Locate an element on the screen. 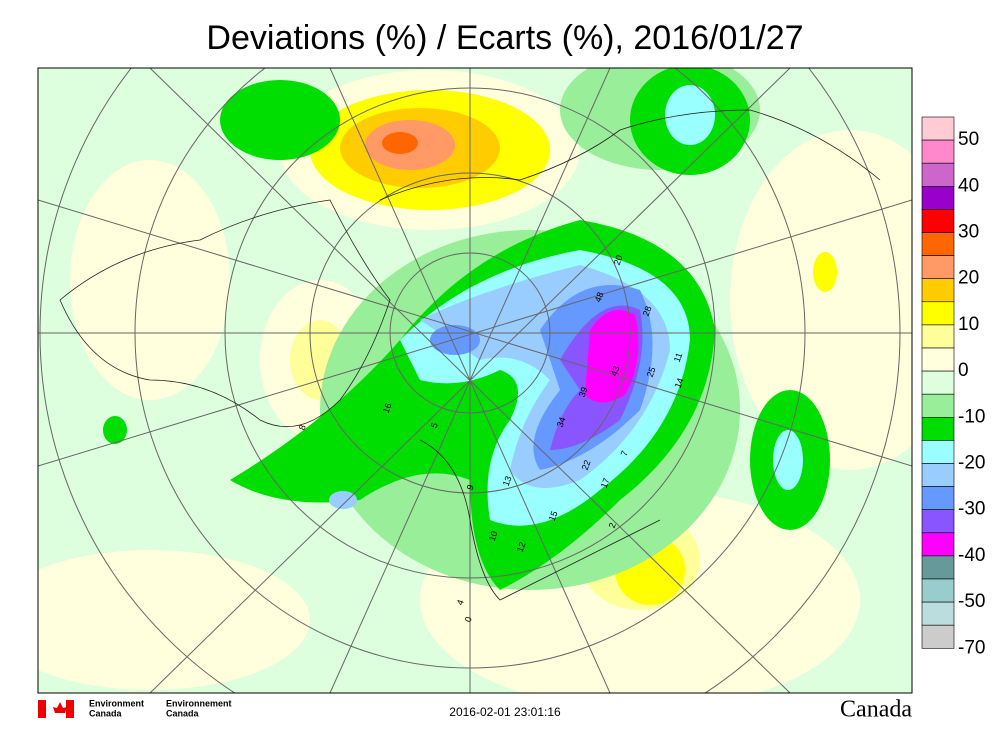  wordmark: Canada is located at coordinates (876, 710).